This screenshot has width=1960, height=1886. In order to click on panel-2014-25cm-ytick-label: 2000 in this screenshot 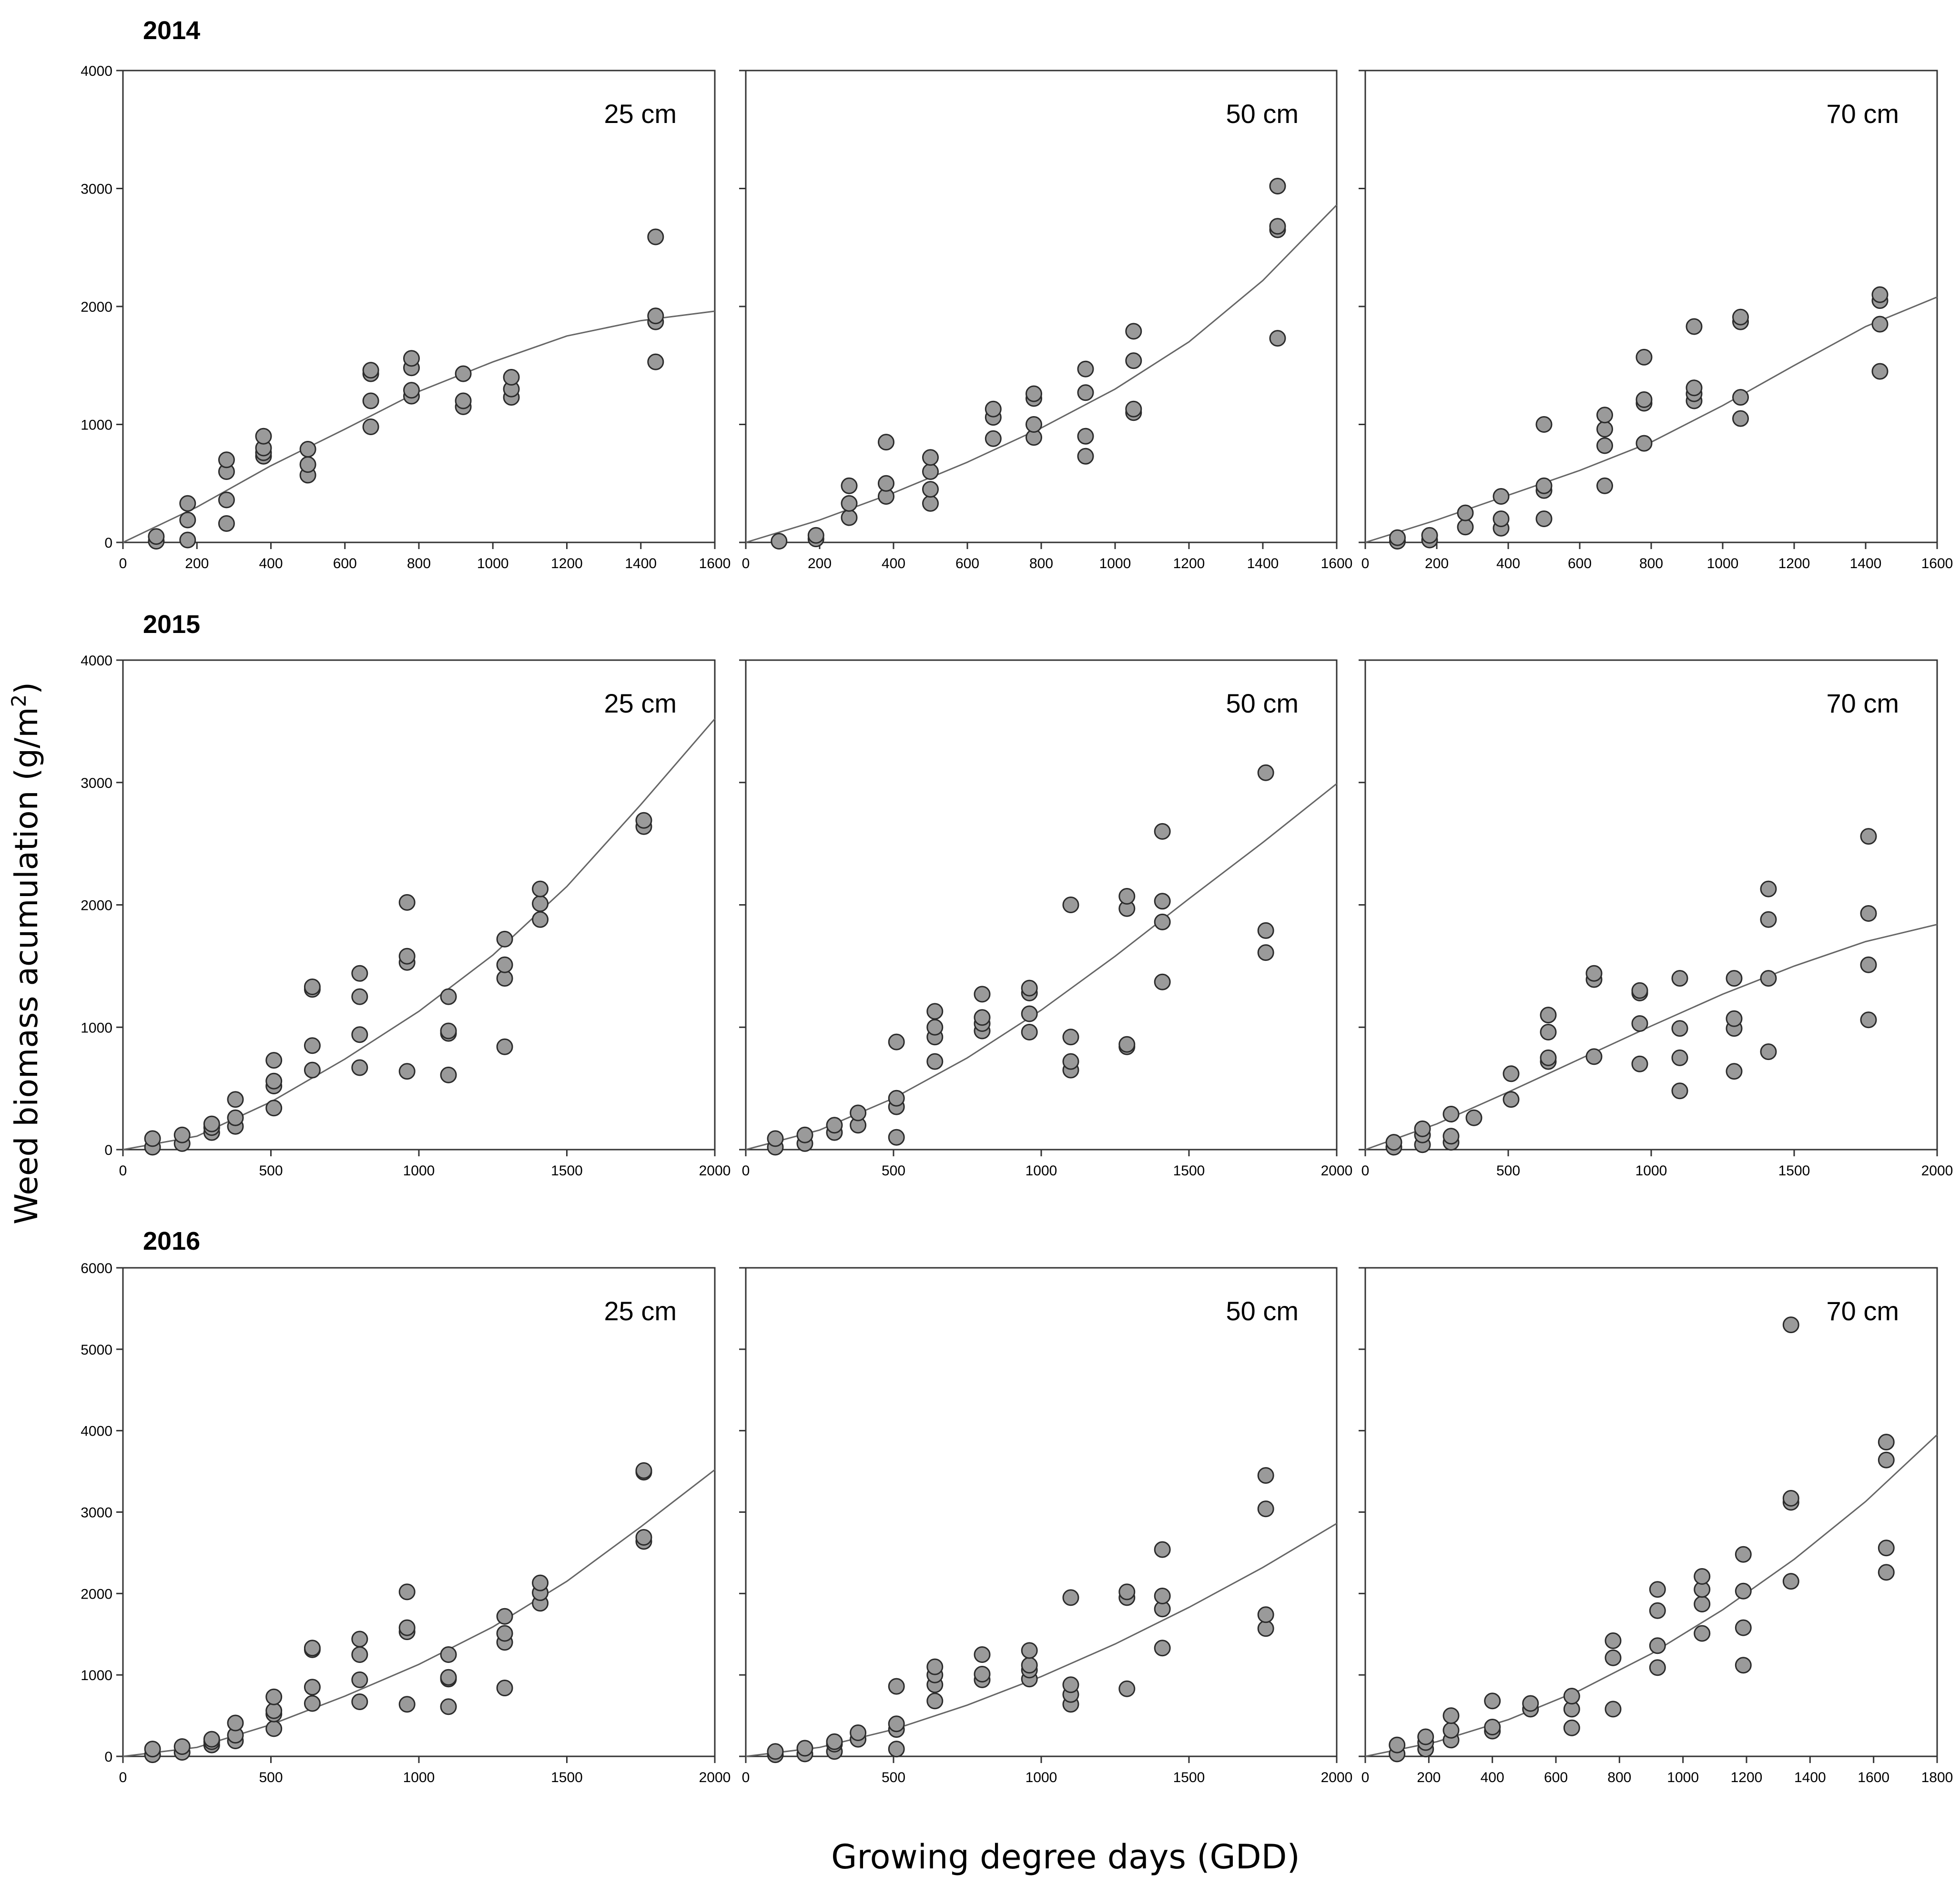, I will do `click(96, 307)`.